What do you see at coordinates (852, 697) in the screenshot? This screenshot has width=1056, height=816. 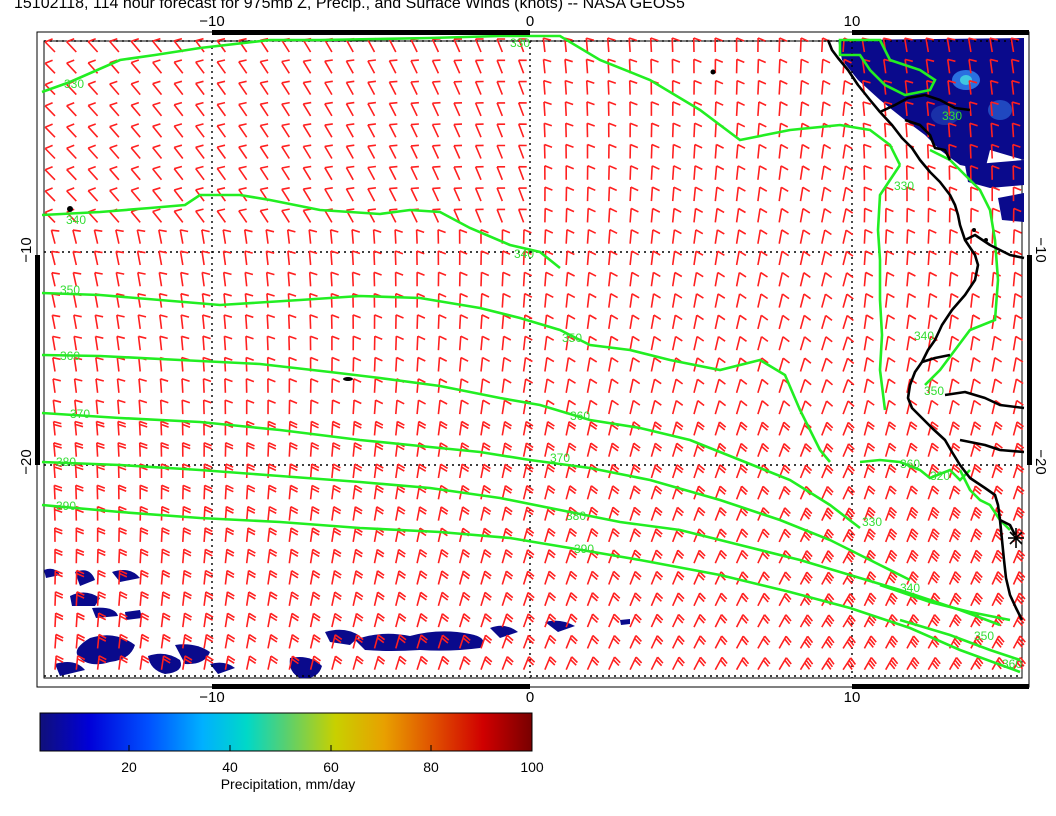 I see `lon-tick-label: 10` at bounding box center [852, 697].